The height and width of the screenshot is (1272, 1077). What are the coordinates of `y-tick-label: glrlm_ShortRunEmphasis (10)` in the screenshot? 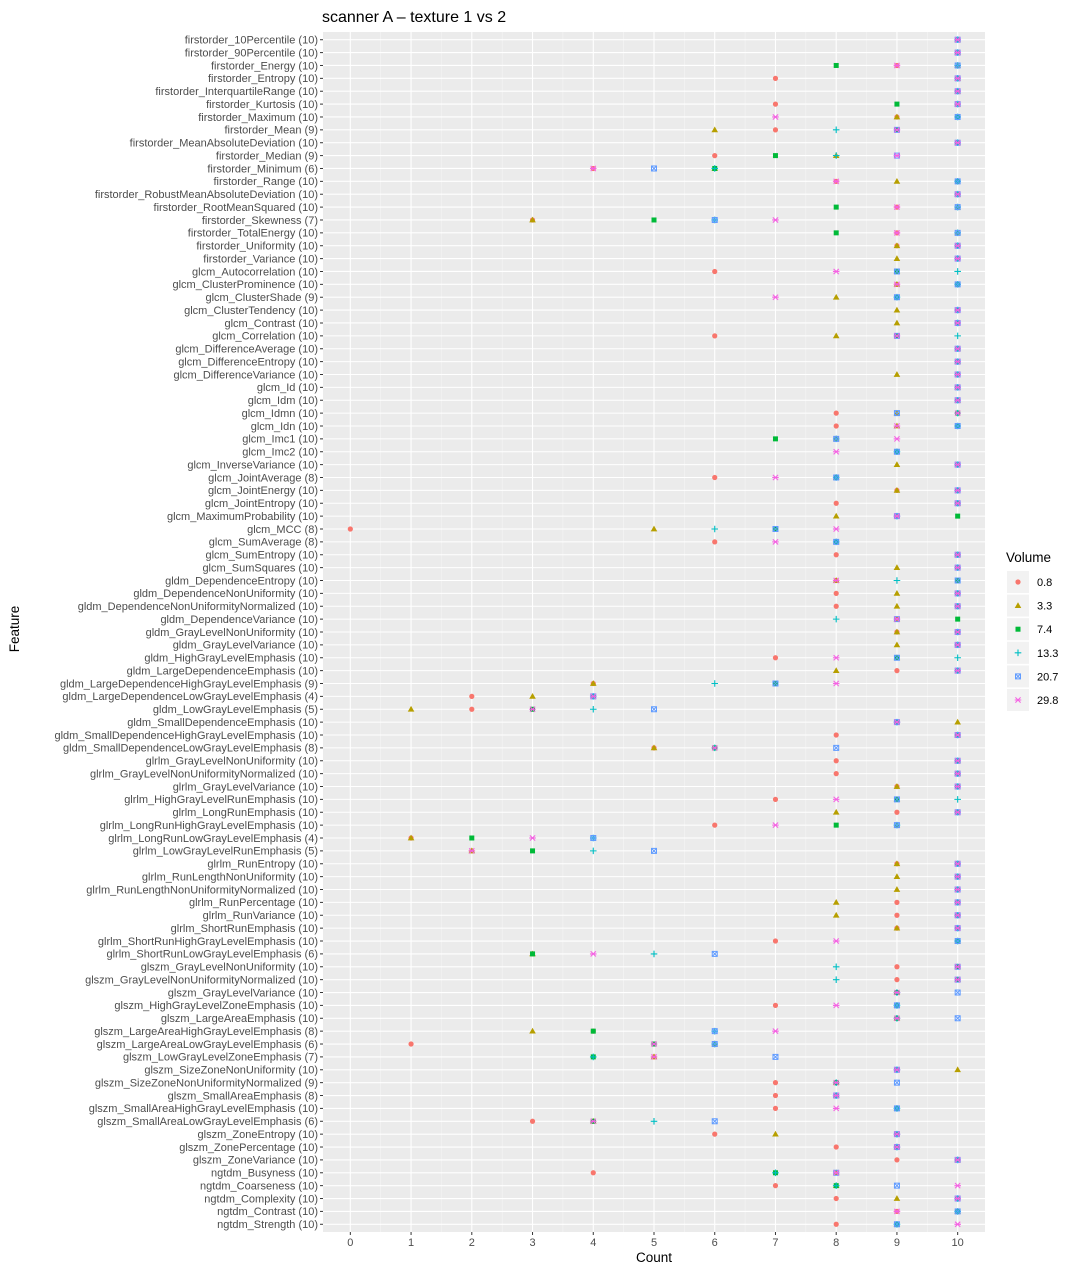 It's located at (244, 929).